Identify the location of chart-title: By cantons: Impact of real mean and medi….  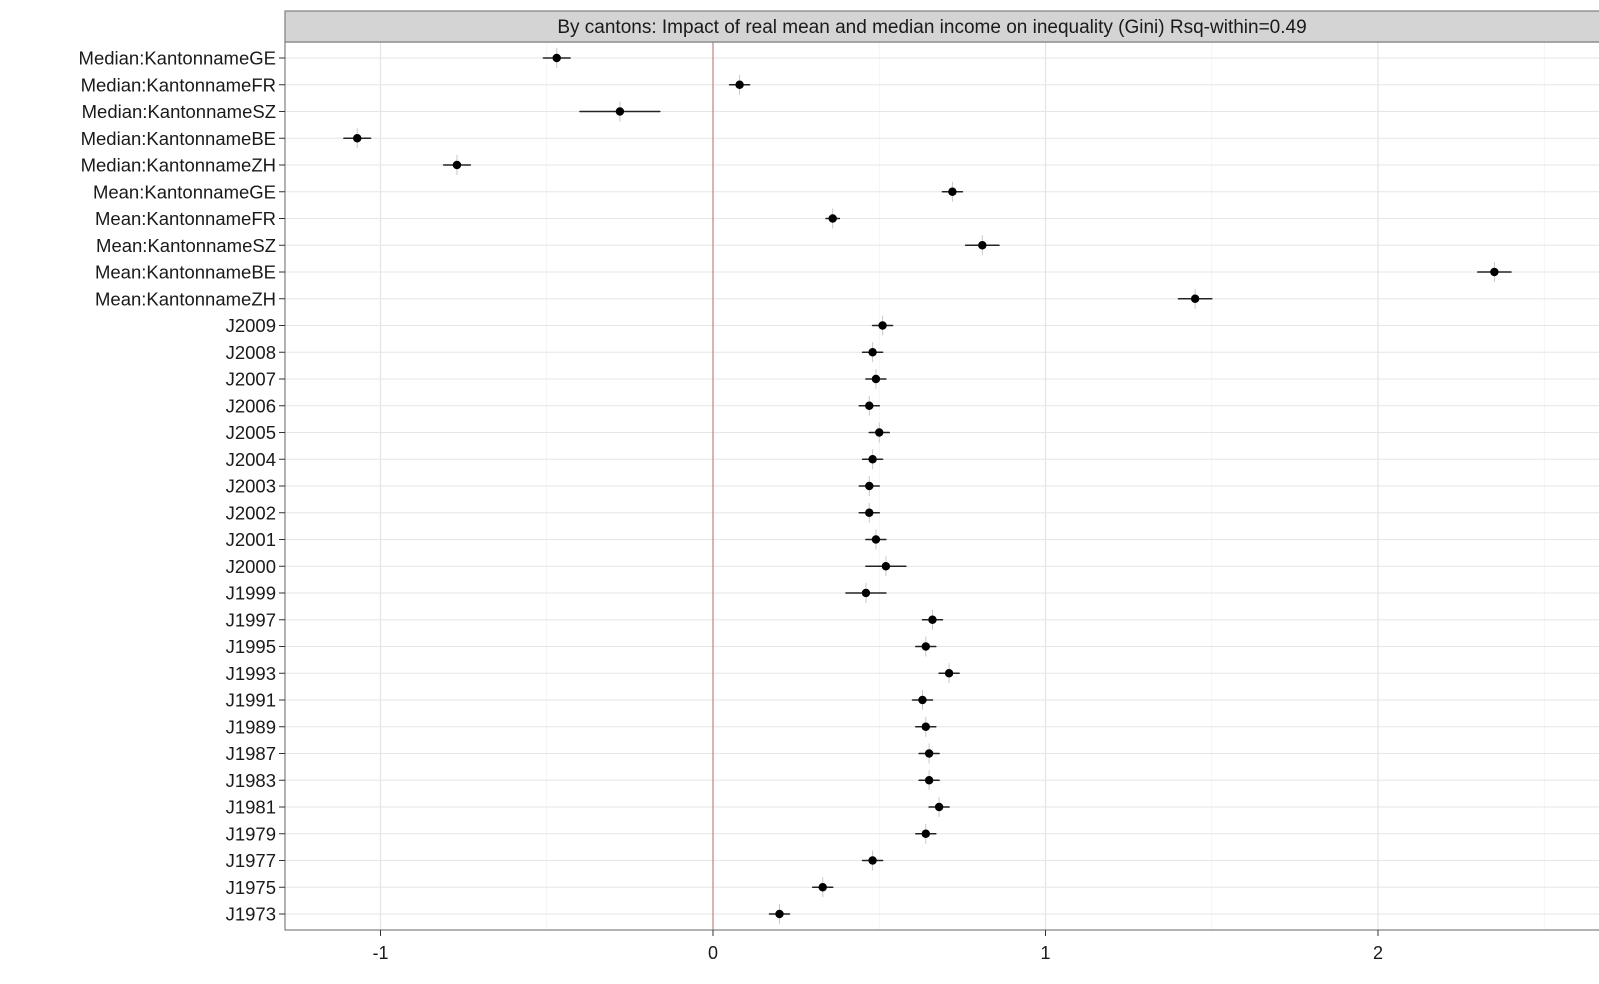
(931, 27).